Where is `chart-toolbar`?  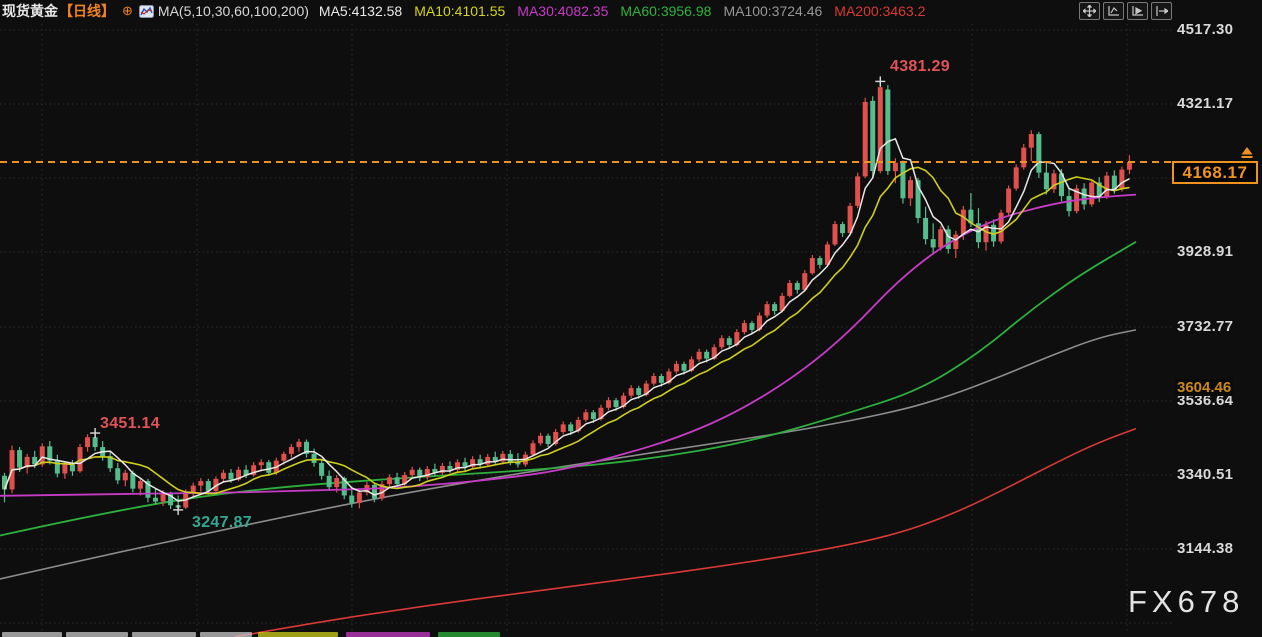 chart-toolbar is located at coordinates (1125, 11).